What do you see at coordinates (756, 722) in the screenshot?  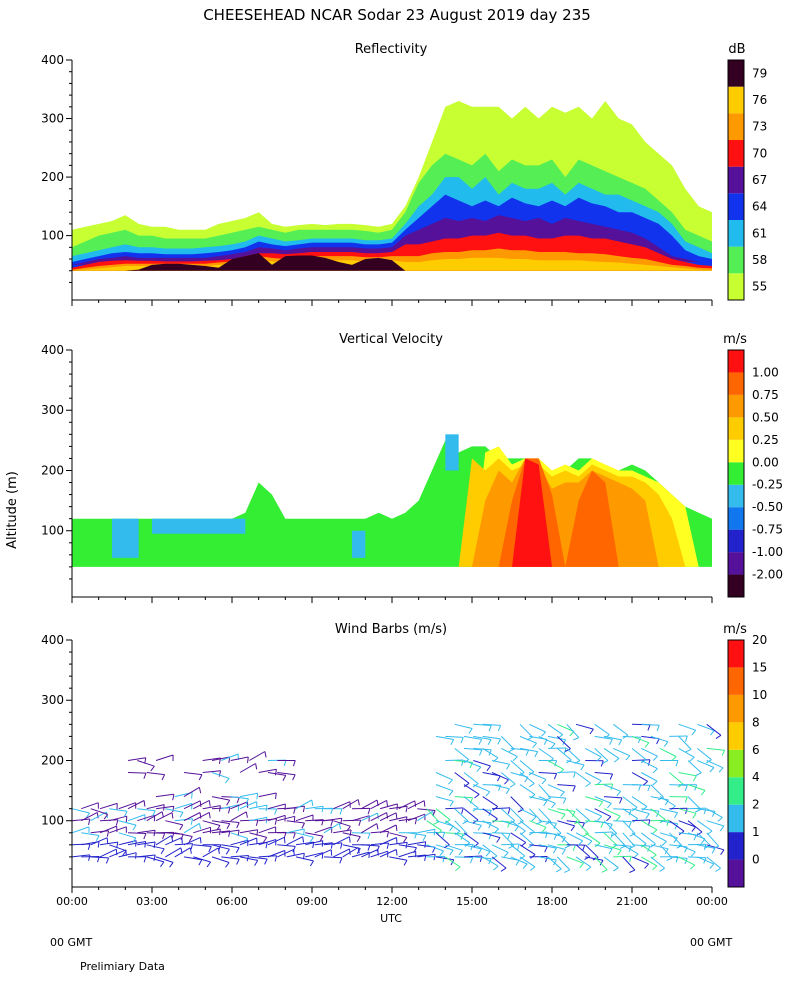 I see `colorbar-label: 8` at bounding box center [756, 722].